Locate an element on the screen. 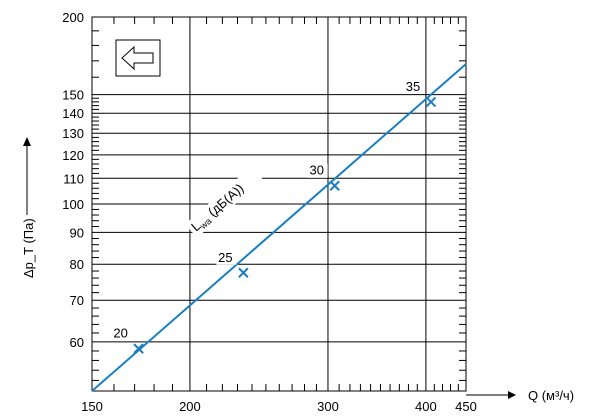 The width and height of the screenshot is (591, 419). series-label-text: Lwa (дБ(А)) is located at coordinates (218, 208).